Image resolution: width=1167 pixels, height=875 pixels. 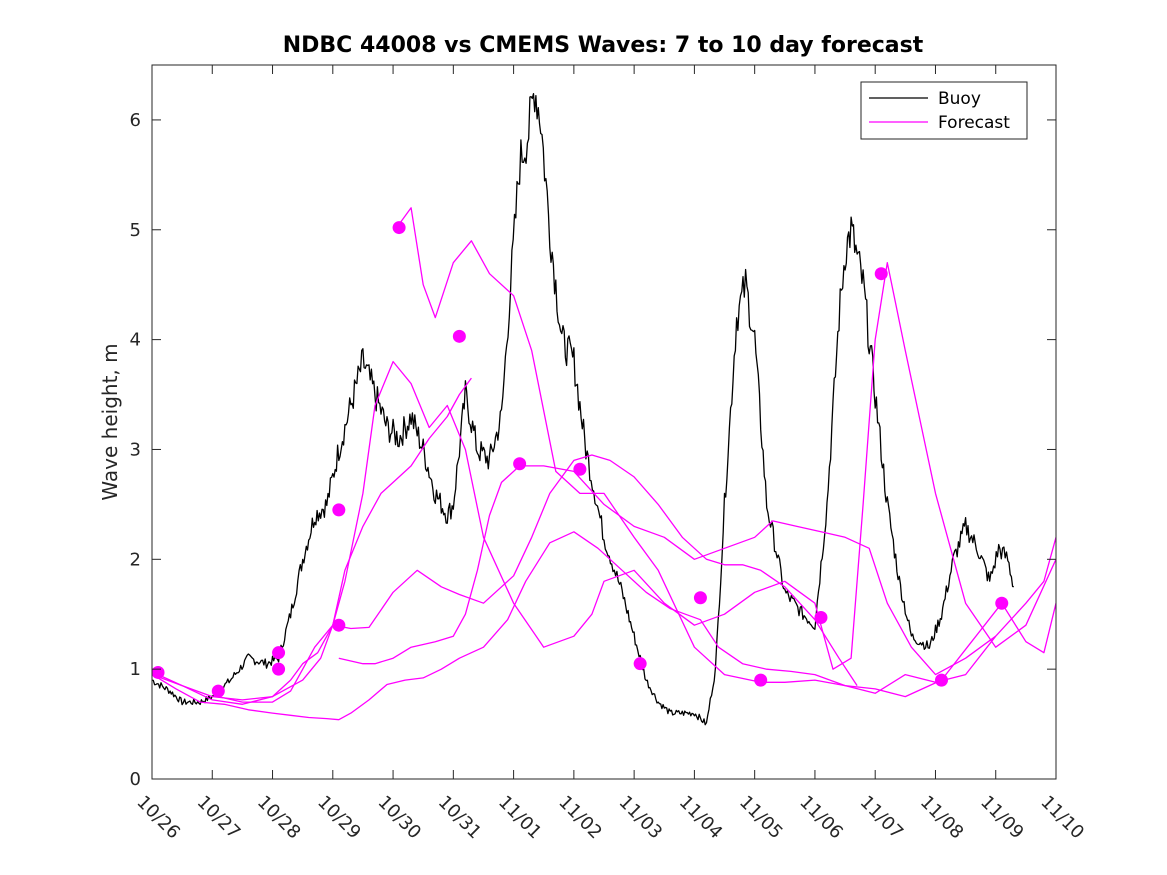 I want to click on y-tick-label: 4, so click(x=135, y=340).